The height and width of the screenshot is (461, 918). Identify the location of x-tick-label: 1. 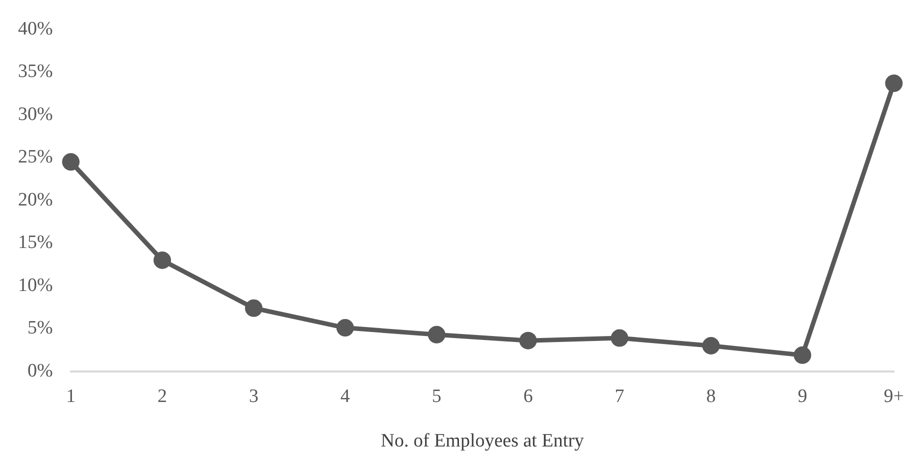
(71, 396).